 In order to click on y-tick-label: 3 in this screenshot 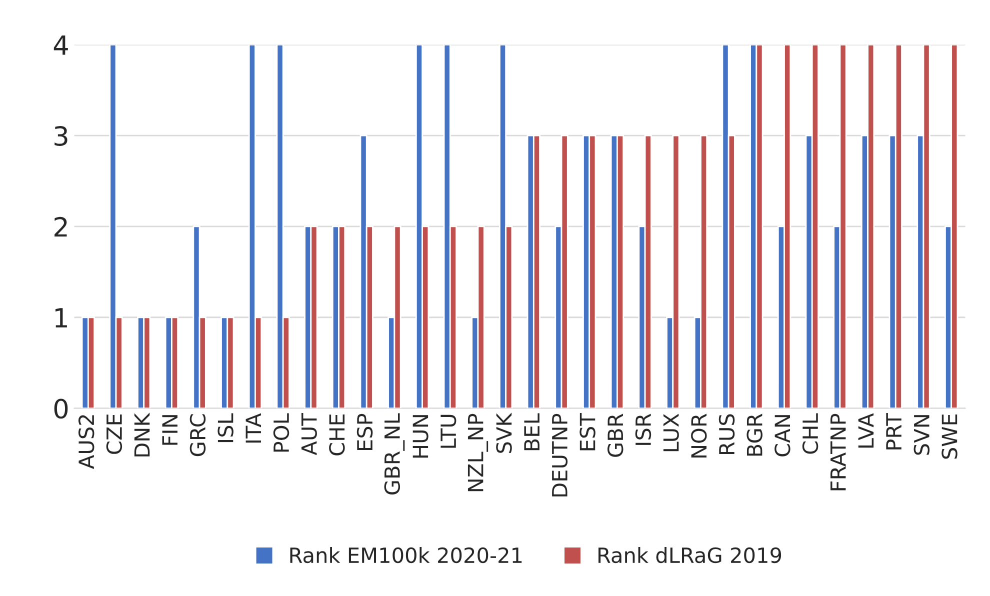, I will do `click(61, 136)`.